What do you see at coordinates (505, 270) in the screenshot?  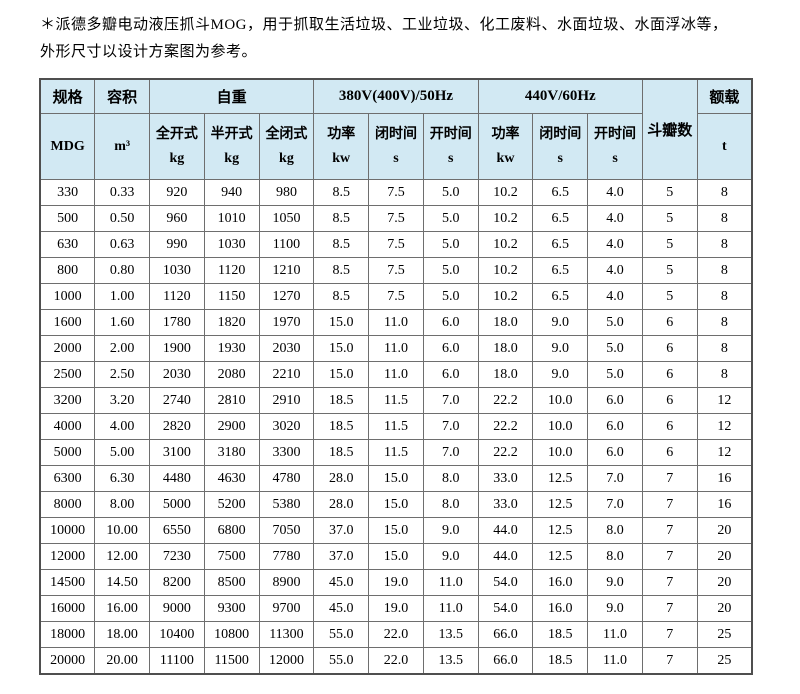 I see `cell-power-440: 10.2` at bounding box center [505, 270].